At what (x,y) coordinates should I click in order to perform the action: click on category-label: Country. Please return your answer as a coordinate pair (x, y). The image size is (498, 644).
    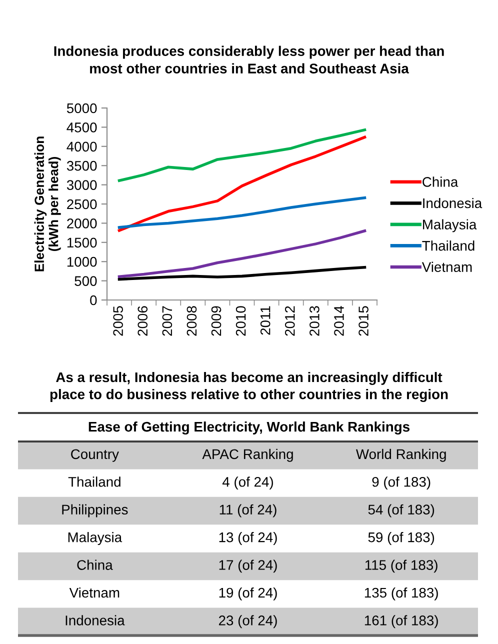
    Looking at the image, I should click on (95, 455).